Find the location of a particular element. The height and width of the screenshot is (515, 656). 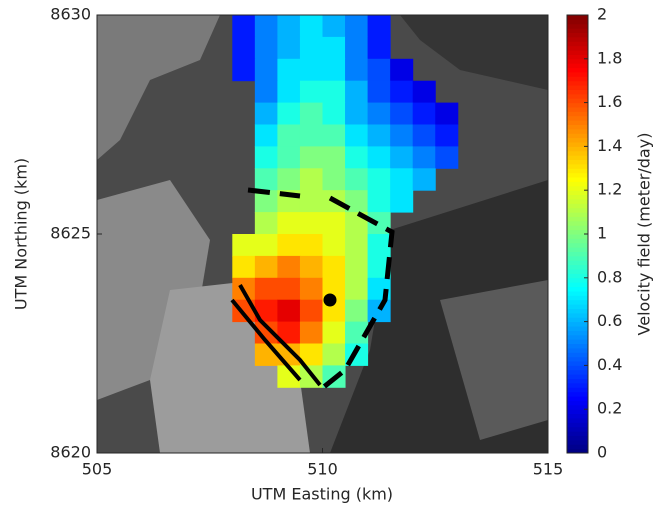

y-tick-label: 8630 is located at coordinates (70, 14).